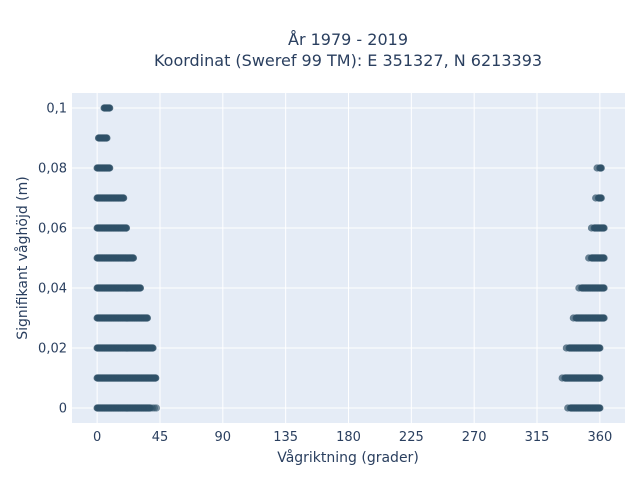 This screenshot has height=480, width=640. What do you see at coordinates (52, 229) in the screenshot?
I see `y-tick-label: 0,06` at bounding box center [52, 229].